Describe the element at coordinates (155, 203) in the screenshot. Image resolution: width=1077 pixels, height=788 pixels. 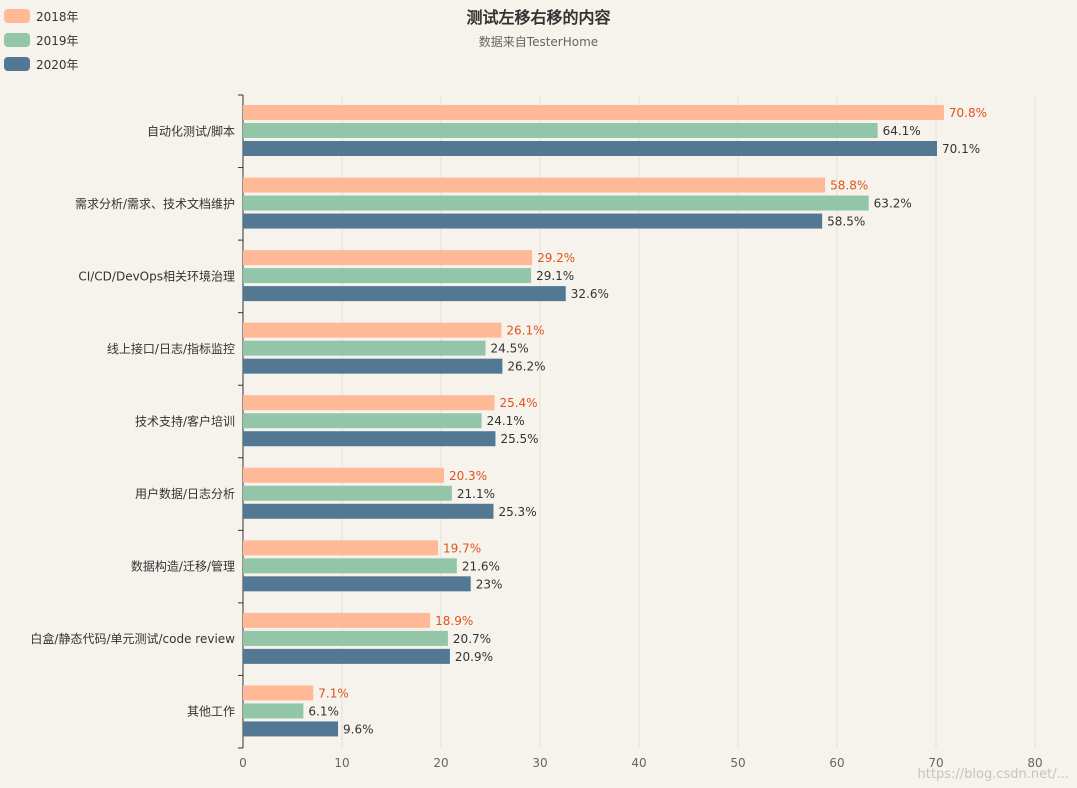
I see `category-label: 需求分析/需求、技术文档维护` at that location.